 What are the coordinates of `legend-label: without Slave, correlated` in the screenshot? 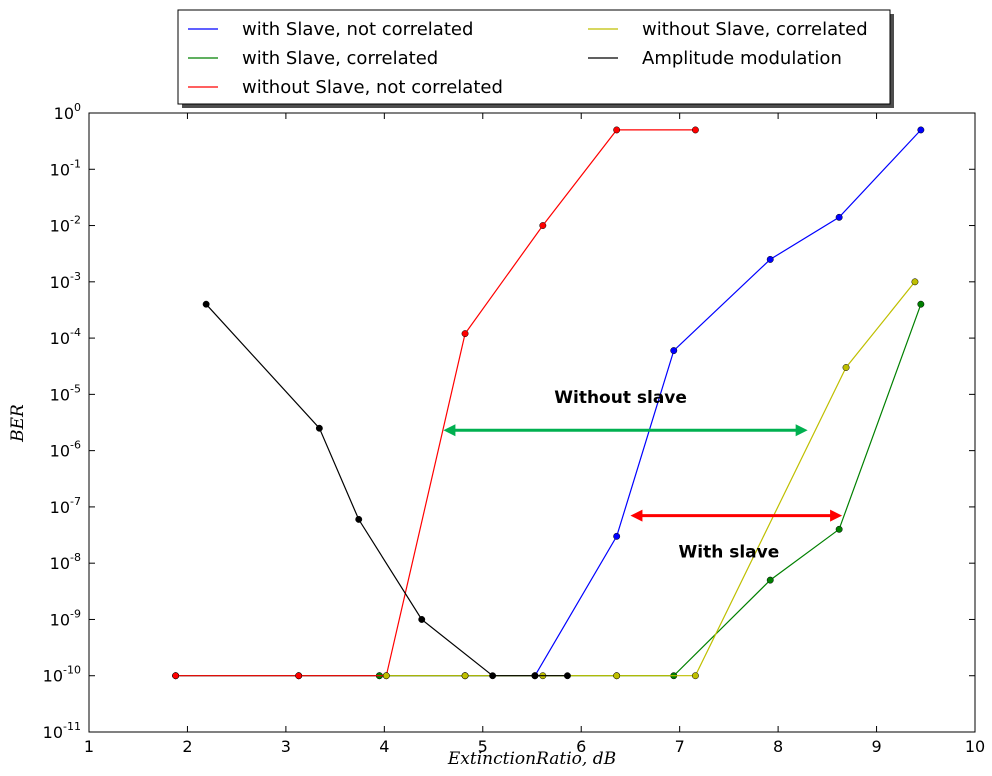 It's located at (755, 29).